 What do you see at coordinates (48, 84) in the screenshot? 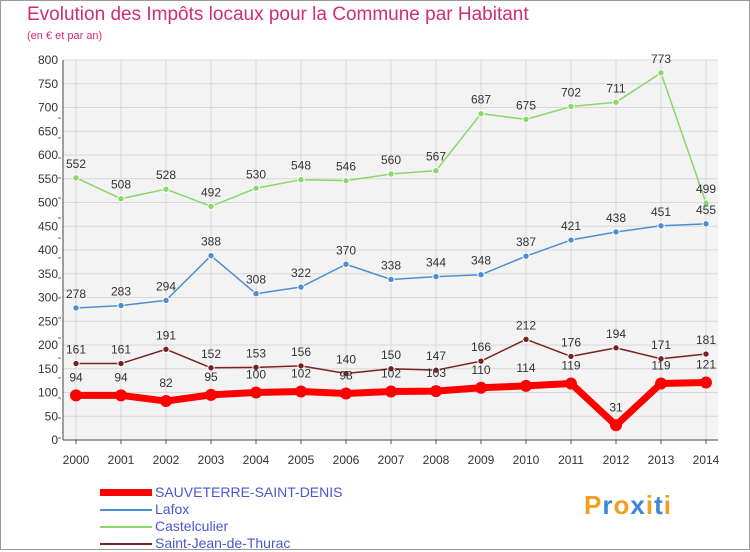
I see `y-tick-label: 750` at bounding box center [48, 84].